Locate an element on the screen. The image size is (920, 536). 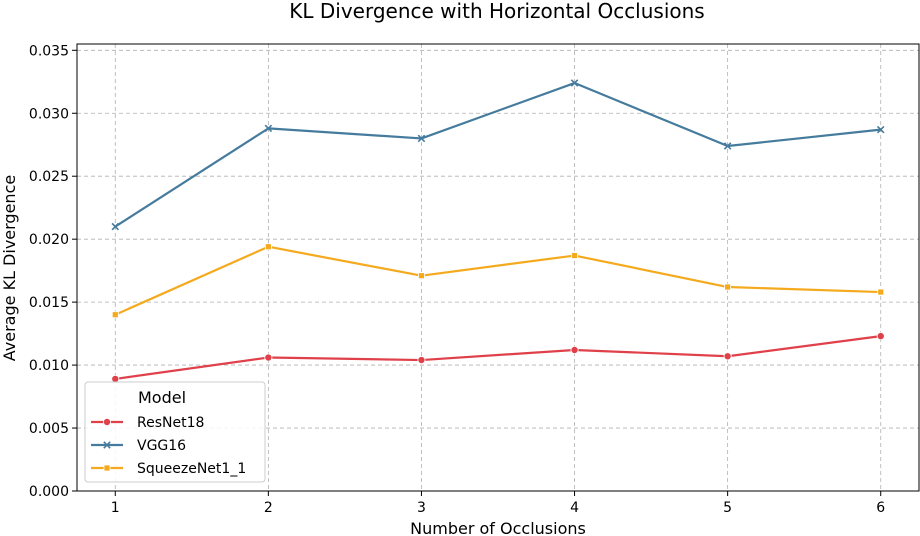
chart-title: KL Divergence with Horizontal Occlusions is located at coordinates (496, 11).